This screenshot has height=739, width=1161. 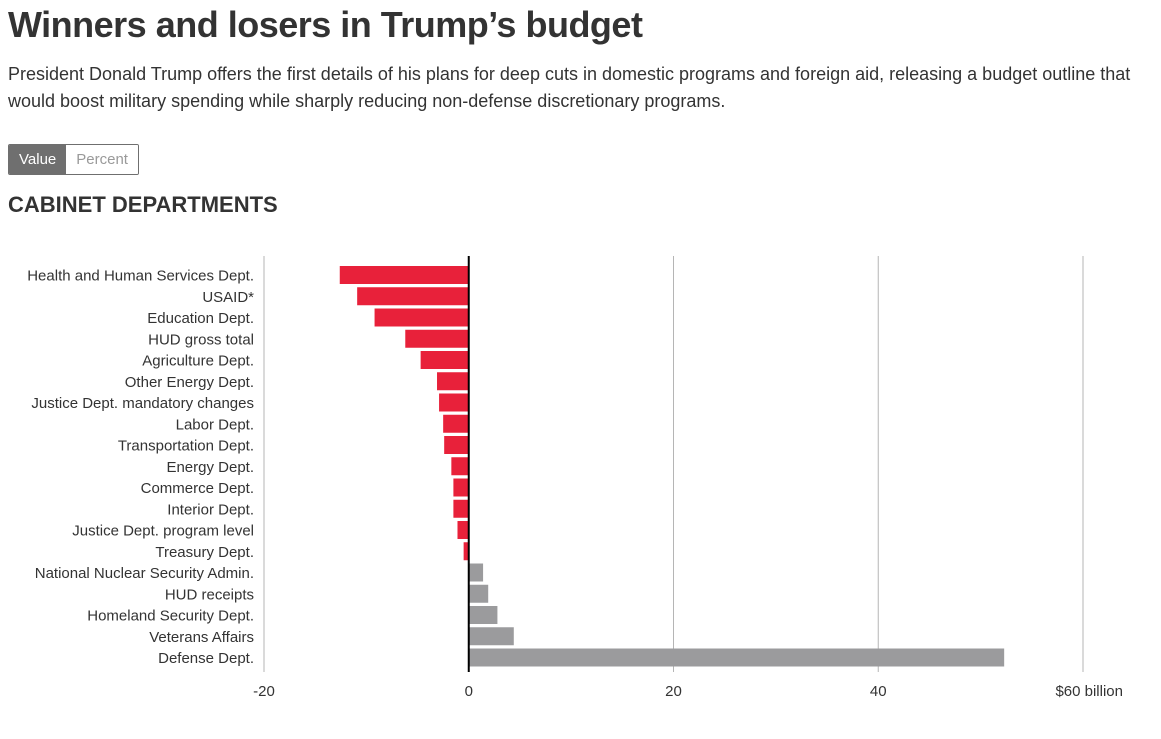 What do you see at coordinates (201, 339) in the screenshot?
I see `category-label: HUD gross total` at bounding box center [201, 339].